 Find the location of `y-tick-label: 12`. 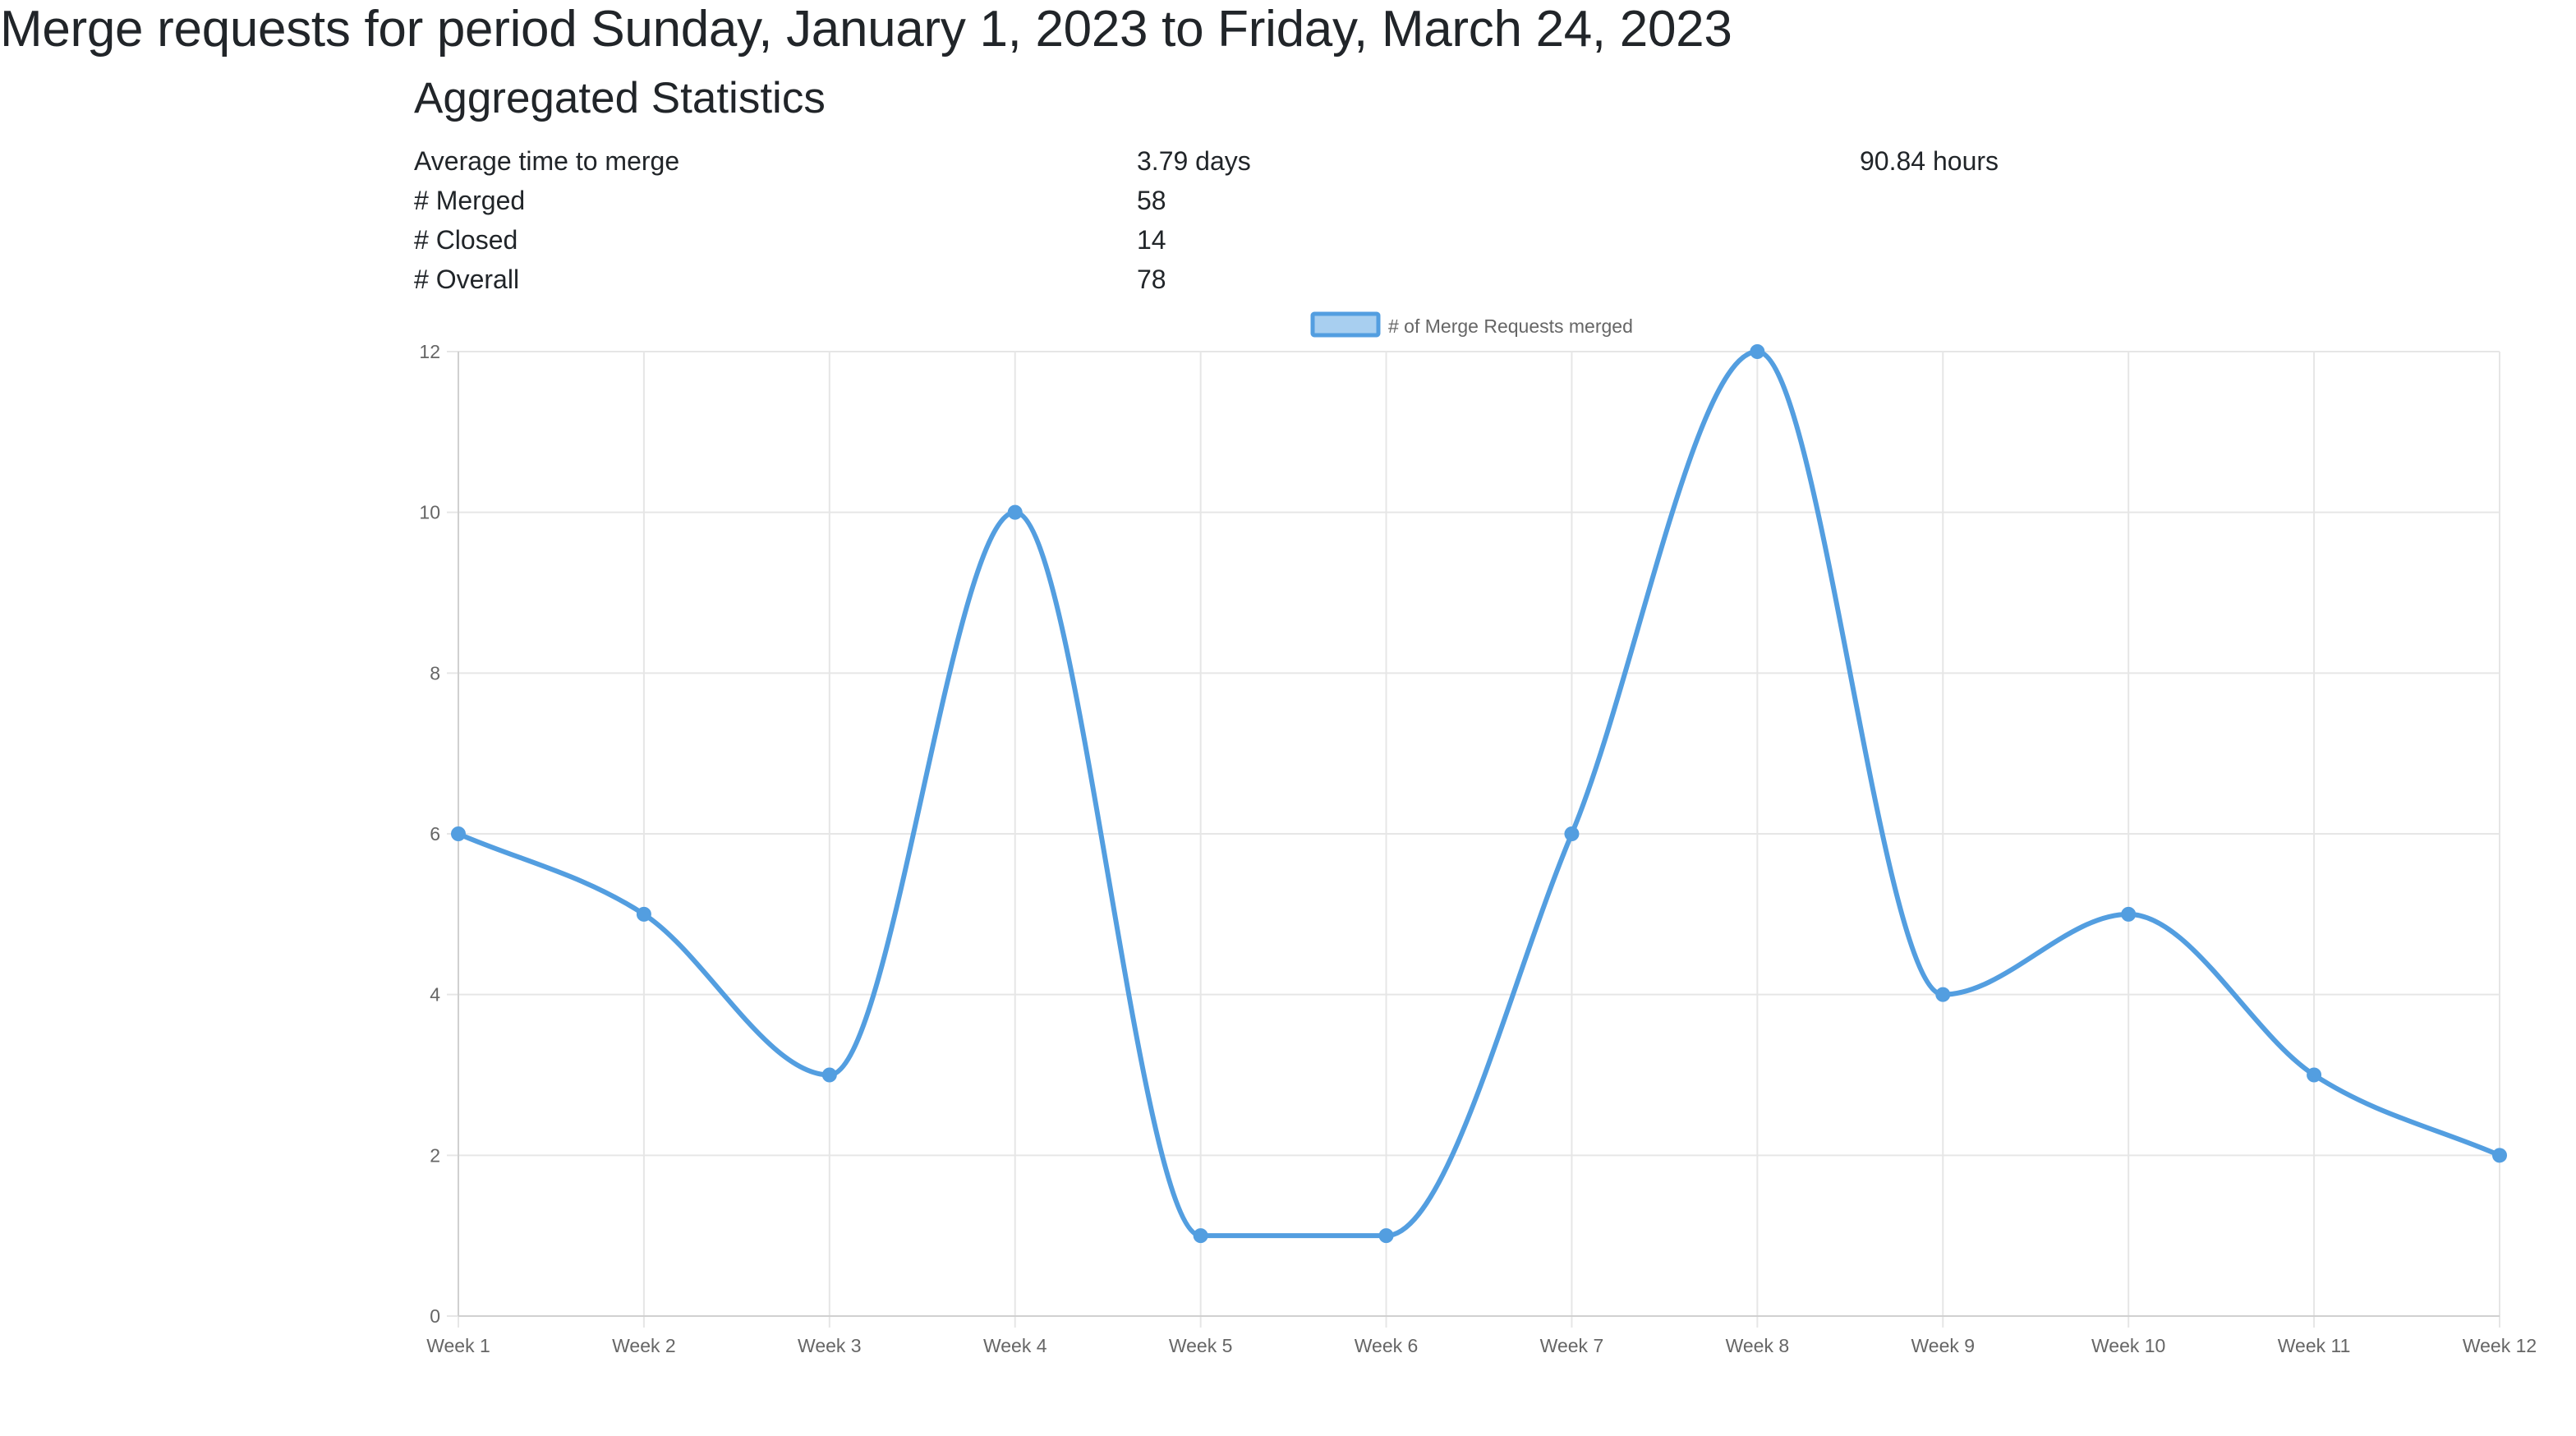

y-tick-label: 12 is located at coordinates (430, 352).